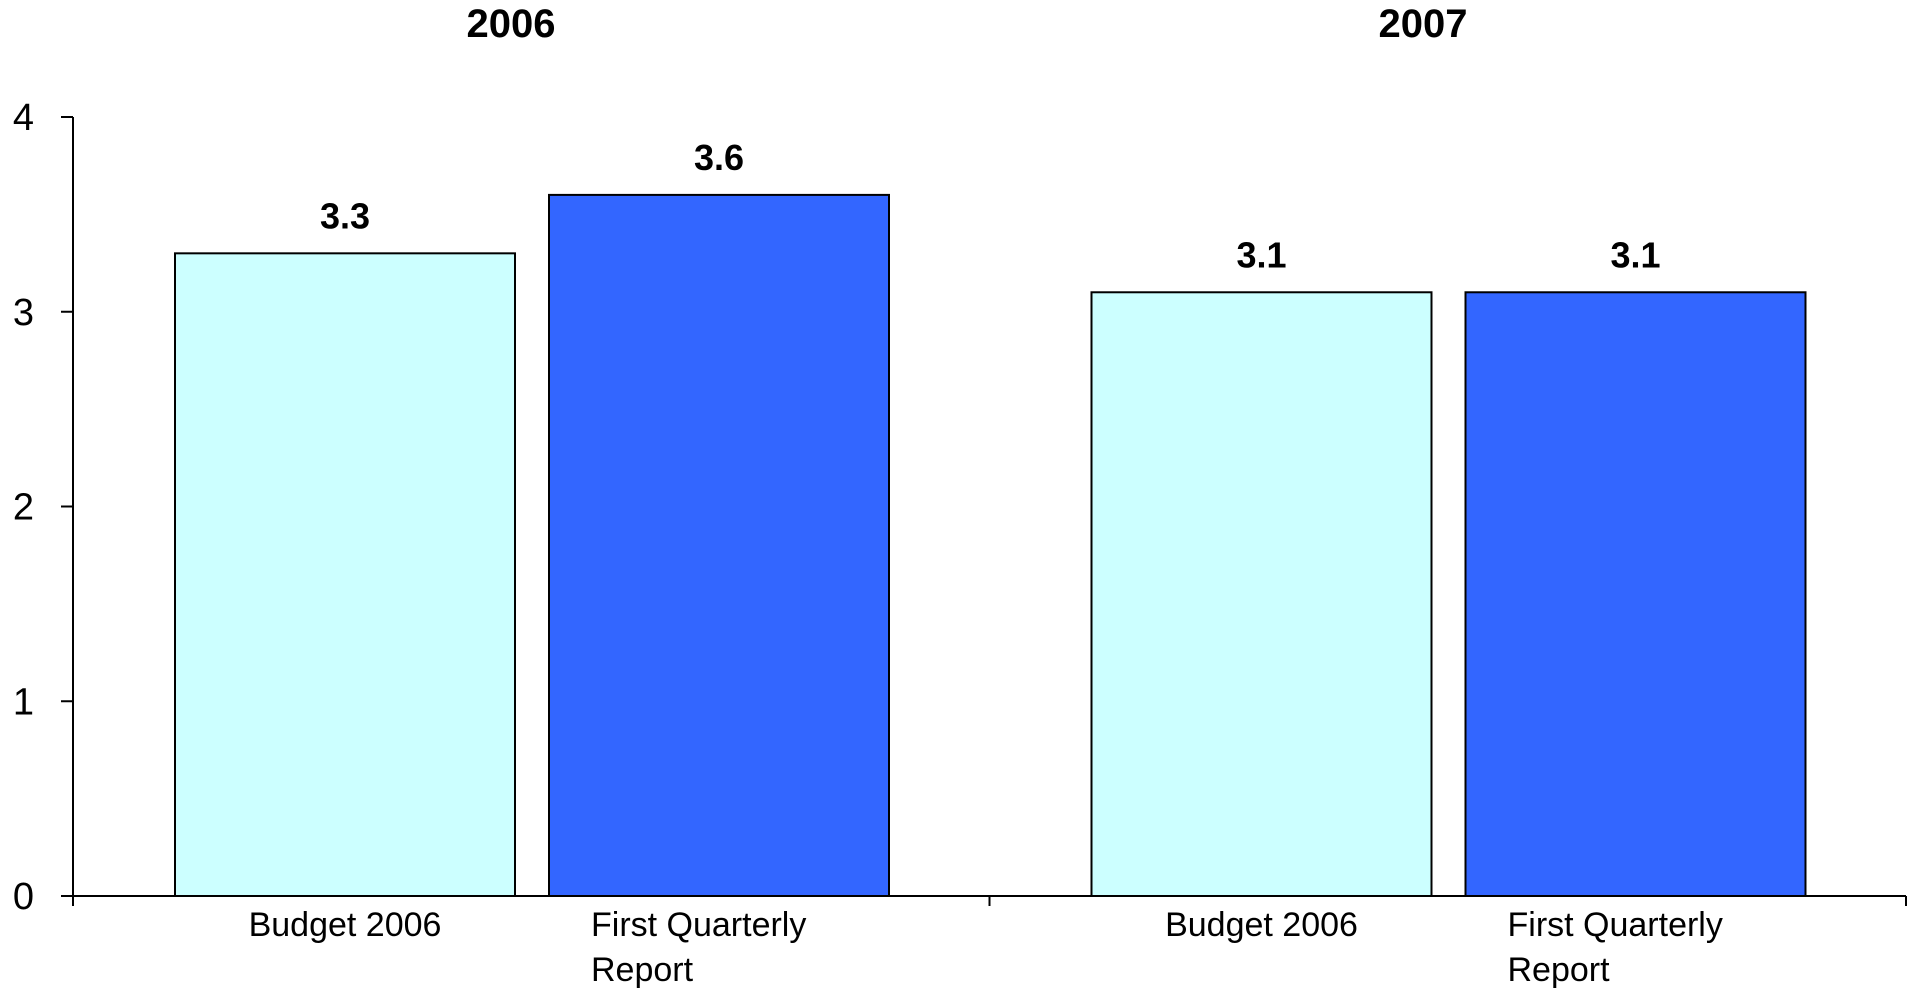 The image size is (1909, 990). I want to click on y-tick-label: 4, so click(23, 118).